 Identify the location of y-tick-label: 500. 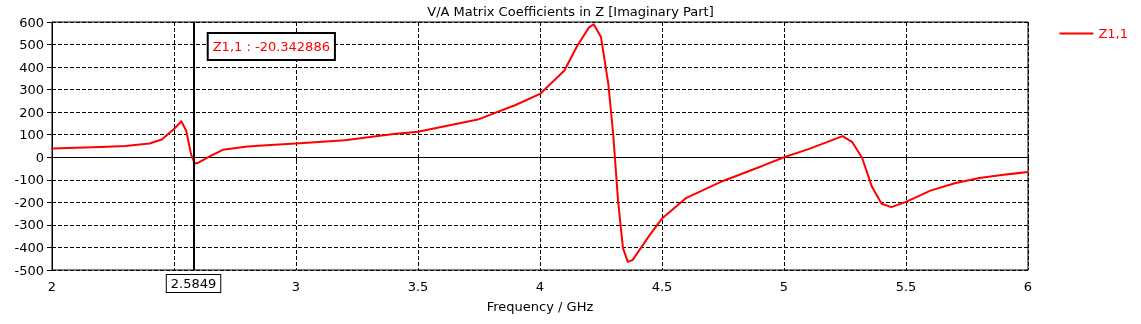
(31, 45).